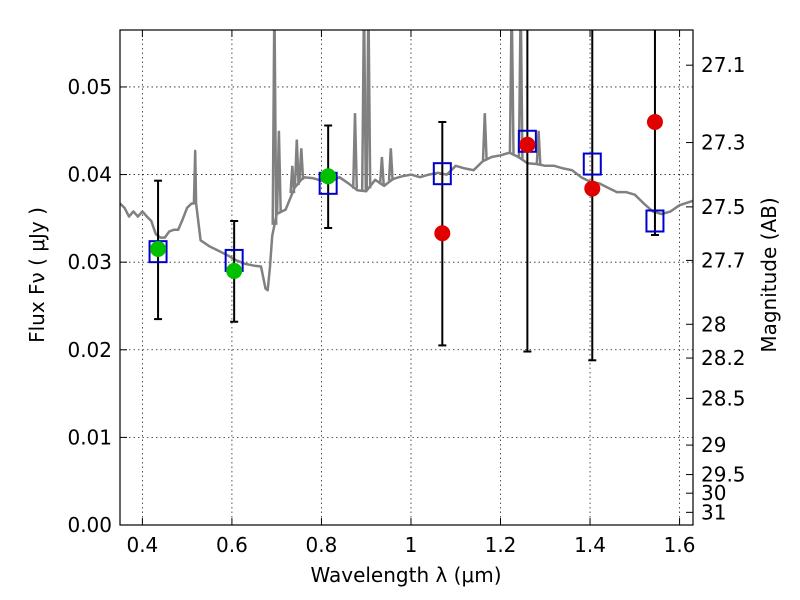 This screenshot has height=600, width=800. What do you see at coordinates (89, 350) in the screenshot?
I see `y-tick-label: 0.02` at bounding box center [89, 350].